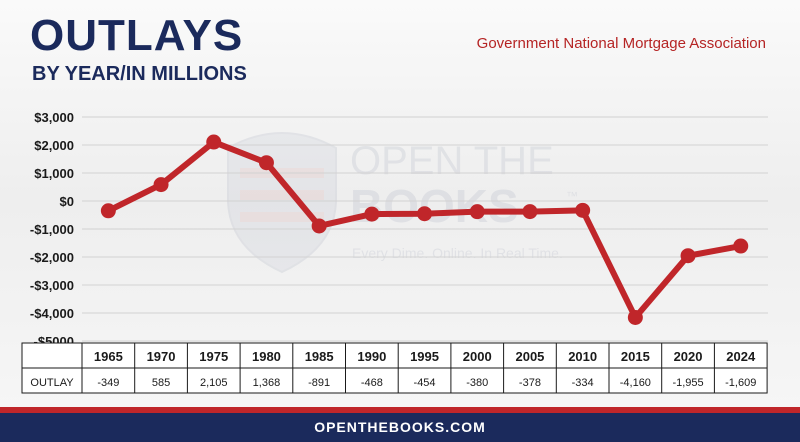 The image size is (800, 442). Describe the element at coordinates (282, 203) in the screenshot. I see `shield-icon` at that location.